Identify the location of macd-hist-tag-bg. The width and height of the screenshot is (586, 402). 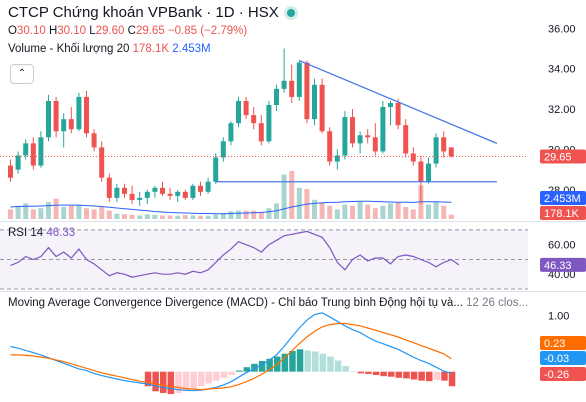
(563, 374).